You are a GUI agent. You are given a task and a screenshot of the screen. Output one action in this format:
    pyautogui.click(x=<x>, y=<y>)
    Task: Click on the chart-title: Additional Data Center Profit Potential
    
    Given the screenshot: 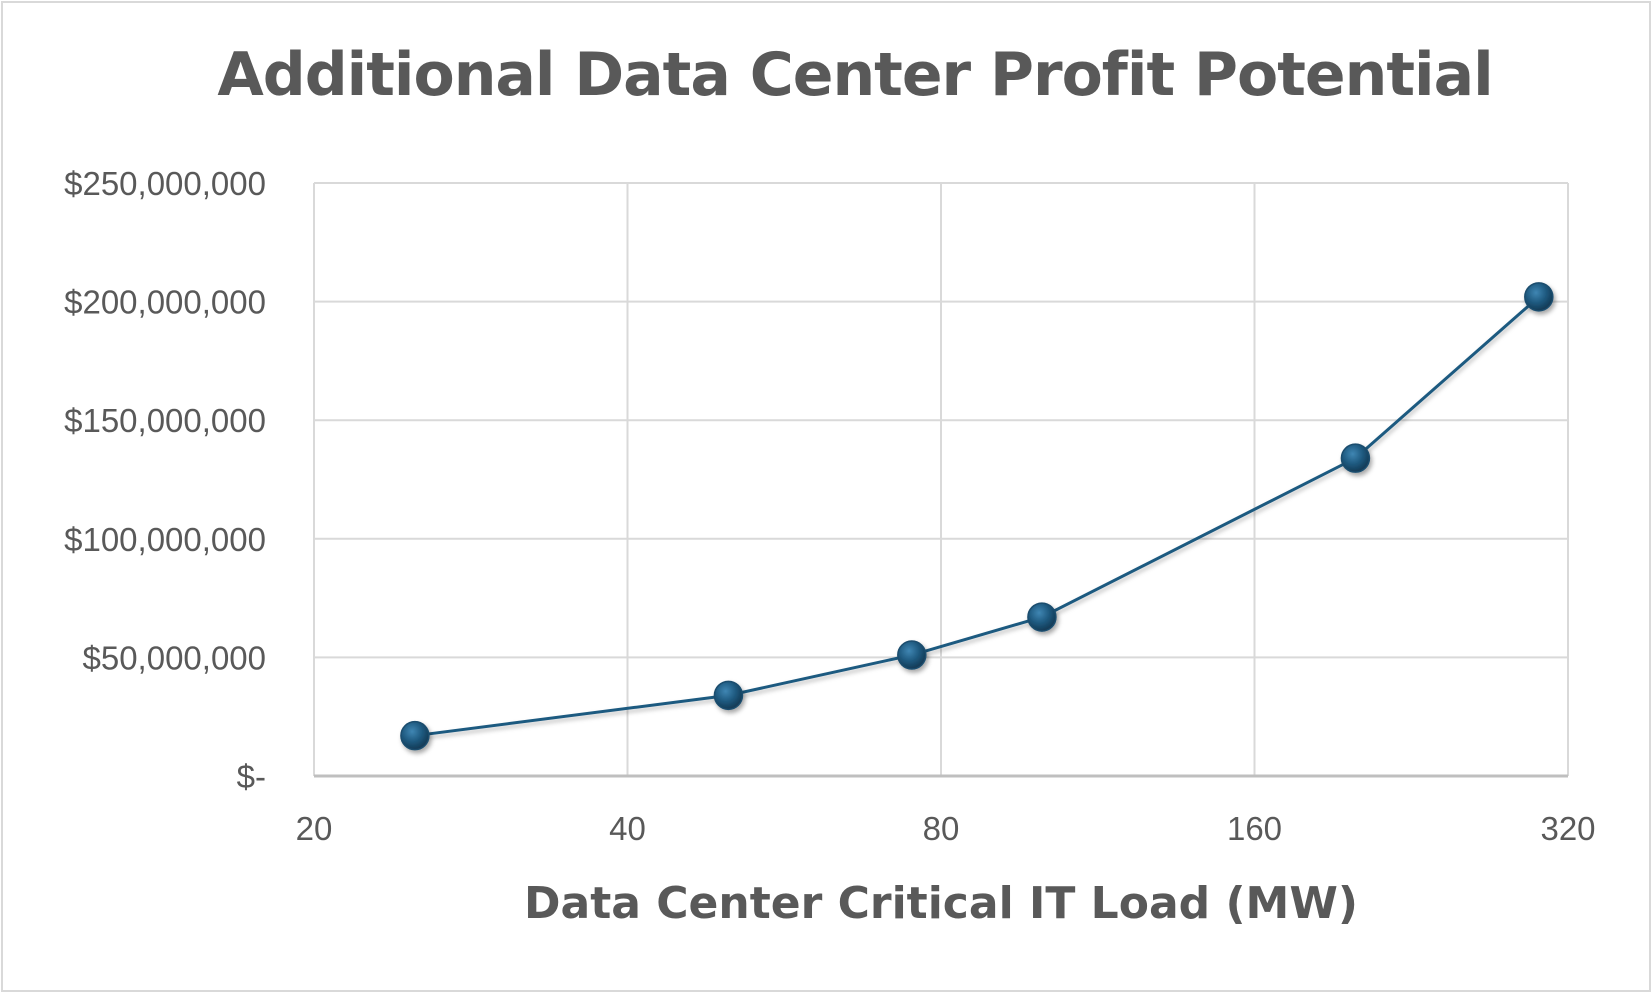 What is the action you would take?
    pyautogui.click(x=855, y=75)
    